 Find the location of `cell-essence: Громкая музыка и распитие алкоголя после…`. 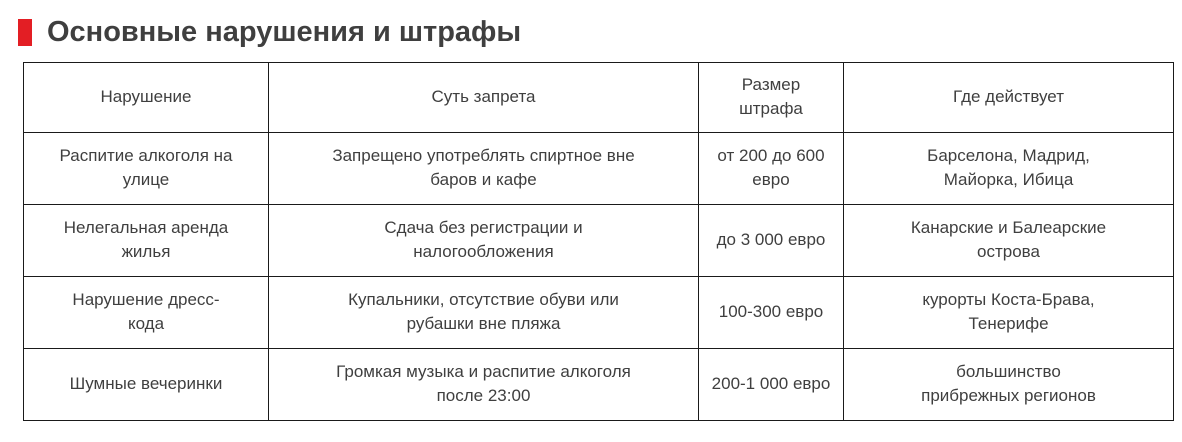

cell-essence: Громкая музыка и распитие алкоголя после… is located at coordinates (483, 384).